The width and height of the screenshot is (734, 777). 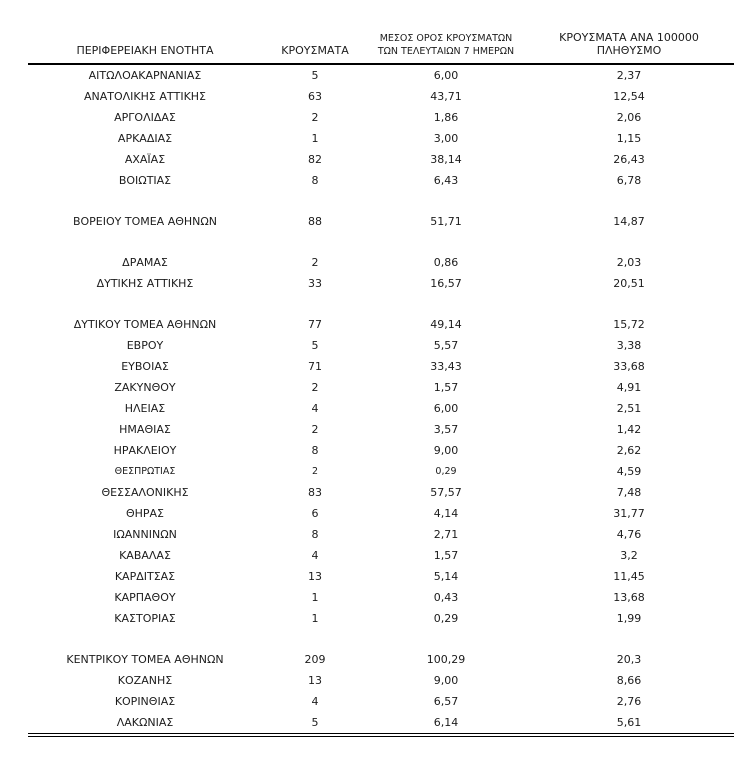 I want to click on per100k-cell: 2,62, so click(x=629, y=450).